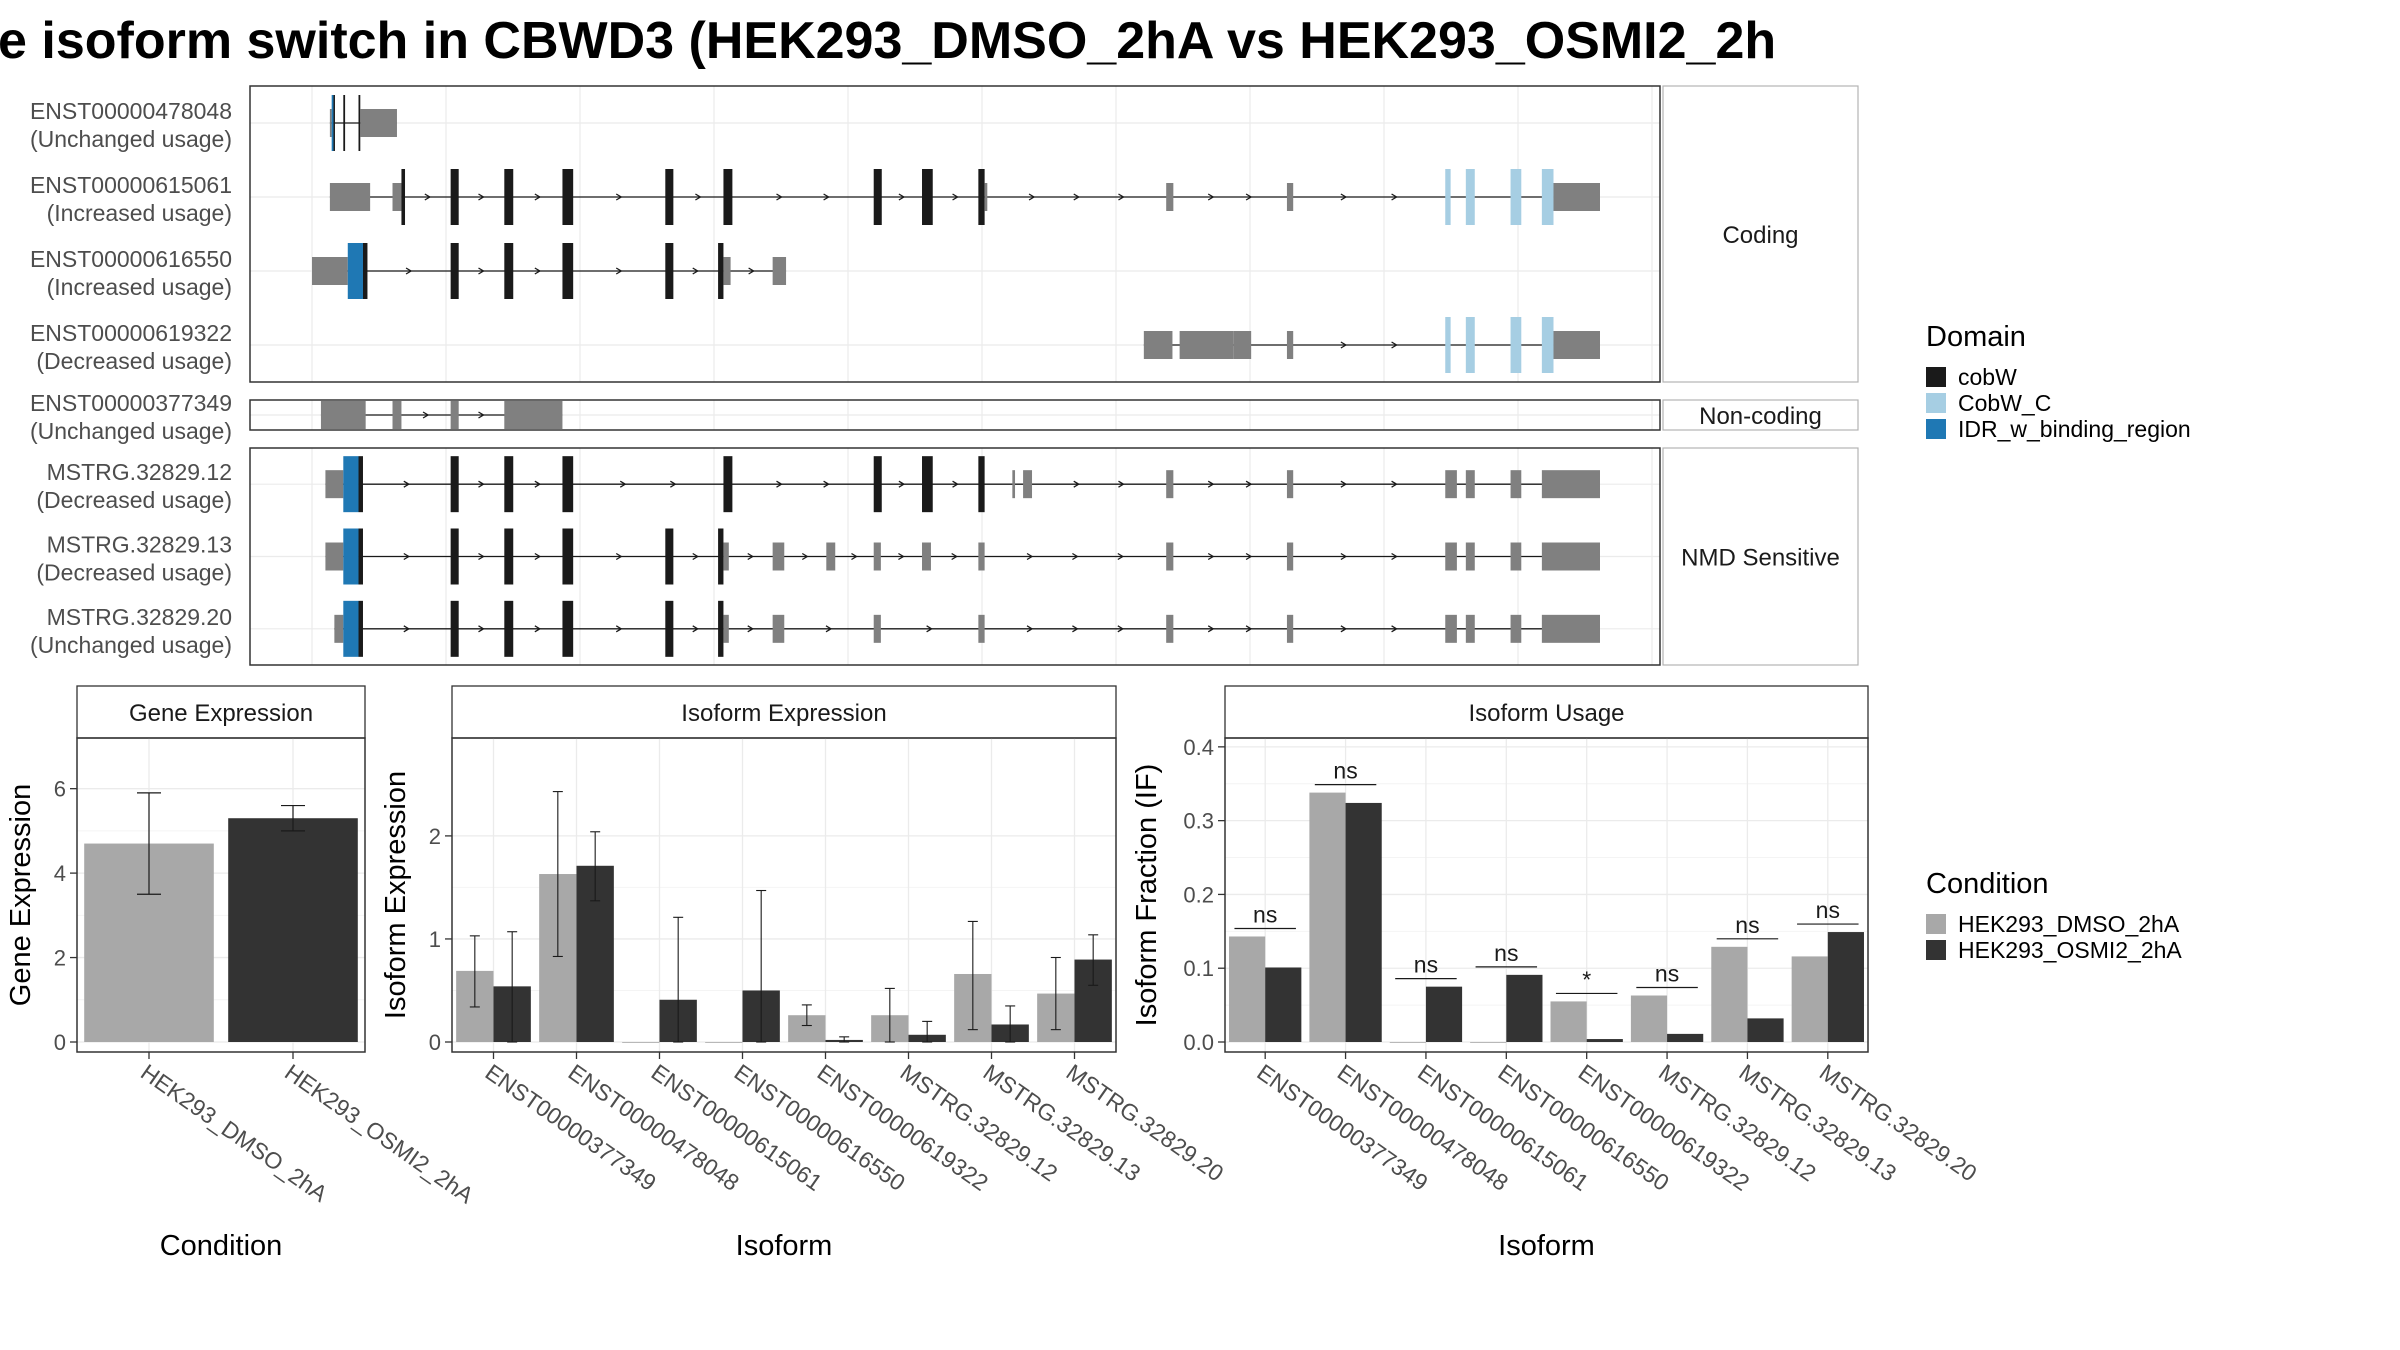 The width and height of the screenshot is (2400, 1350). What do you see at coordinates (139, 287) in the screenshot?
I see `isoform-usage-label: (Increased usage)` at bounding box center [139, 287].